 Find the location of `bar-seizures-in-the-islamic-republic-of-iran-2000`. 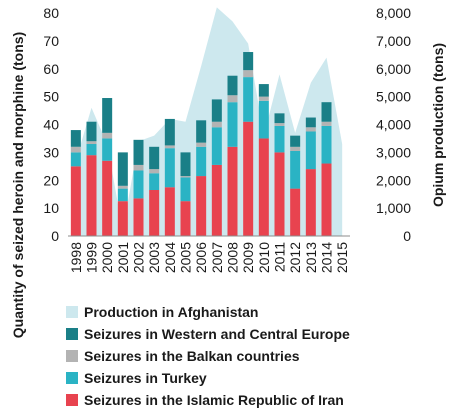

bar-seizures-in-the-islamic-republic-of-iran-2000 is located at coordinates (107, 198).